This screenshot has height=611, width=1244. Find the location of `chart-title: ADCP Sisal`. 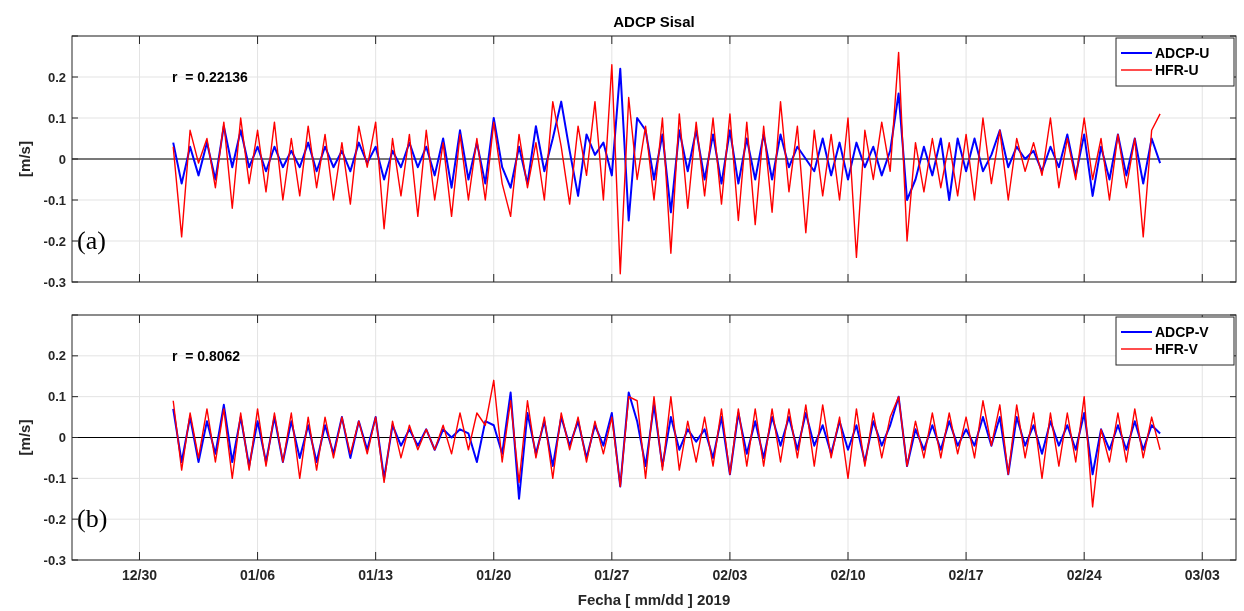

chart-title: ADCP Sisal is located at coordinates (654, 21).